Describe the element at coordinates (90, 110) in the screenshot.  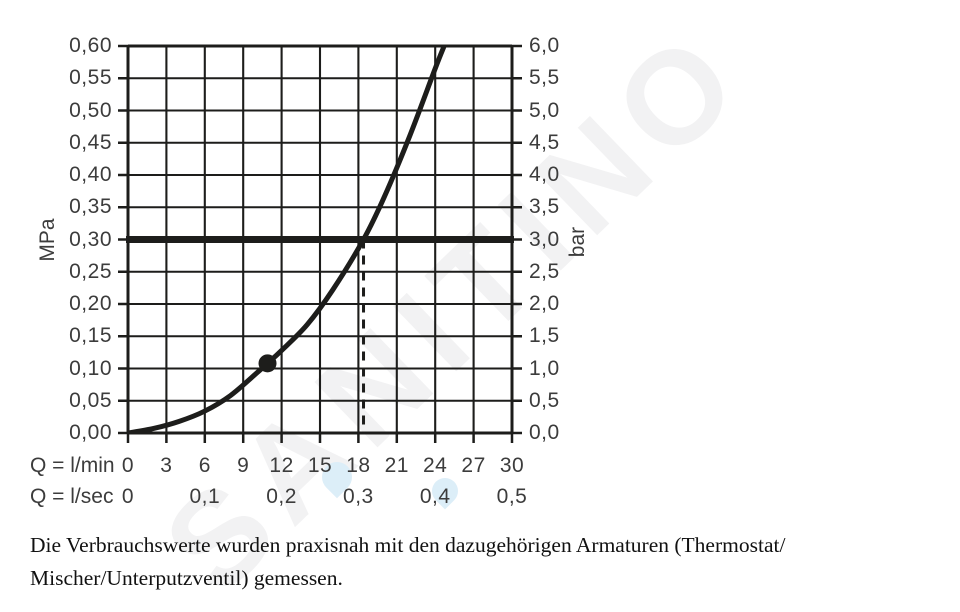
I see `y-left-tick-label: 0,50` at that location.